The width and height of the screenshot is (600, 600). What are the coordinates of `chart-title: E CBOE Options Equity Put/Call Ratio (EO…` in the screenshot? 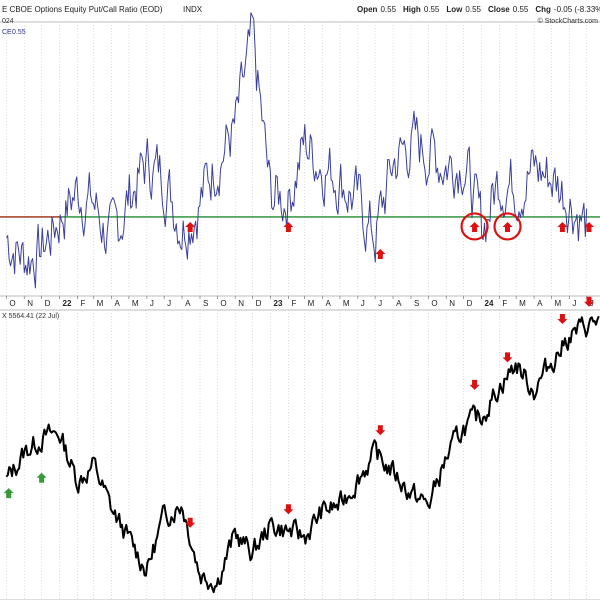 It's located at (82, 9).